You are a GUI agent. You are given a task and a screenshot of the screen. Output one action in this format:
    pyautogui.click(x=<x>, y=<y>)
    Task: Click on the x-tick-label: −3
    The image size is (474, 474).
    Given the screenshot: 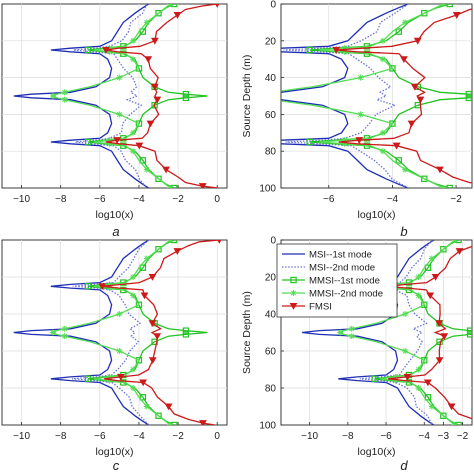 What is the action you would take?
    pyautogui.click(x=444, y=436)
    